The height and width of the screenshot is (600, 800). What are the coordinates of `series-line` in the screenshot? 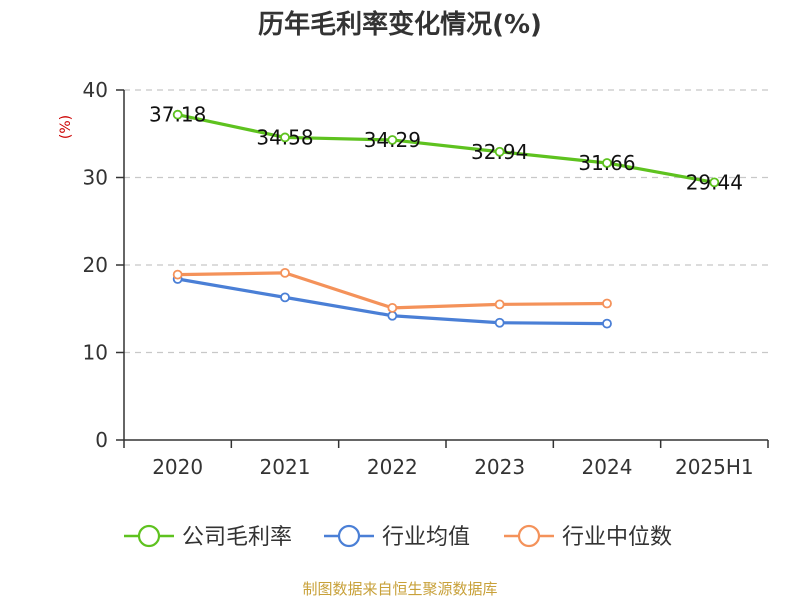 It's located at (446, 148).